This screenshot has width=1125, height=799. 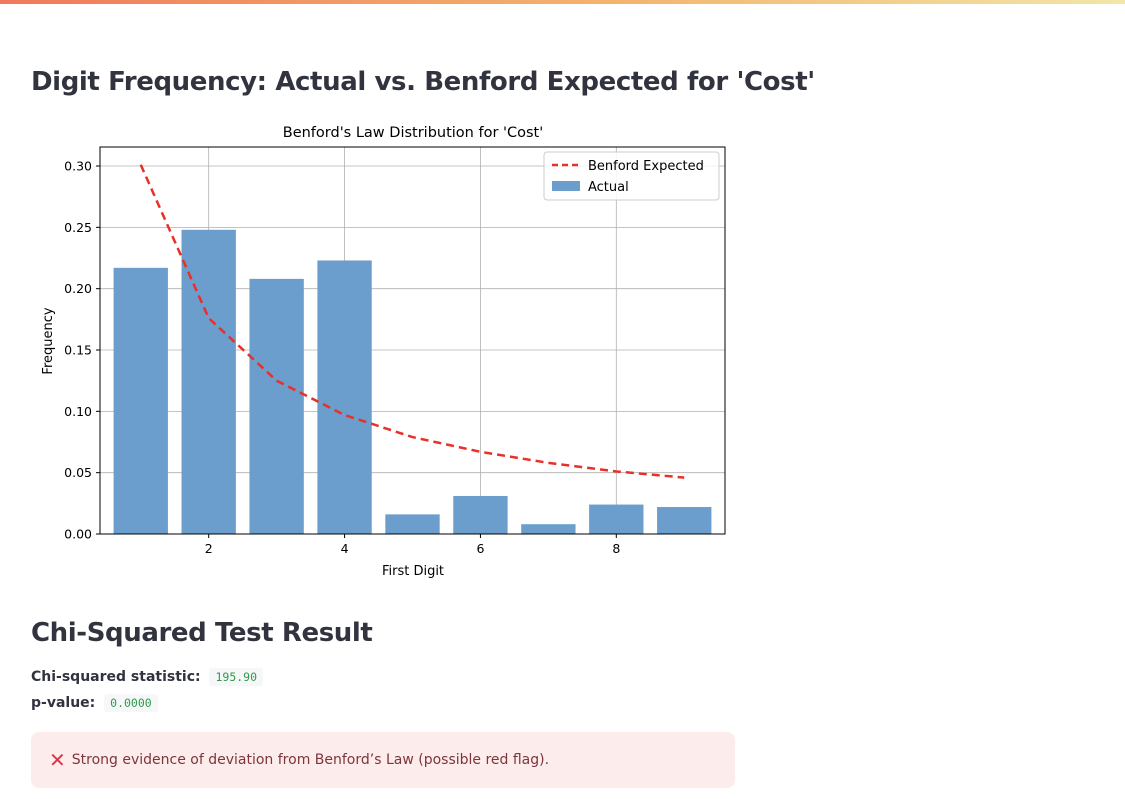 I want to click on y-tick-label: 0.30, so click(x=78, y=166).